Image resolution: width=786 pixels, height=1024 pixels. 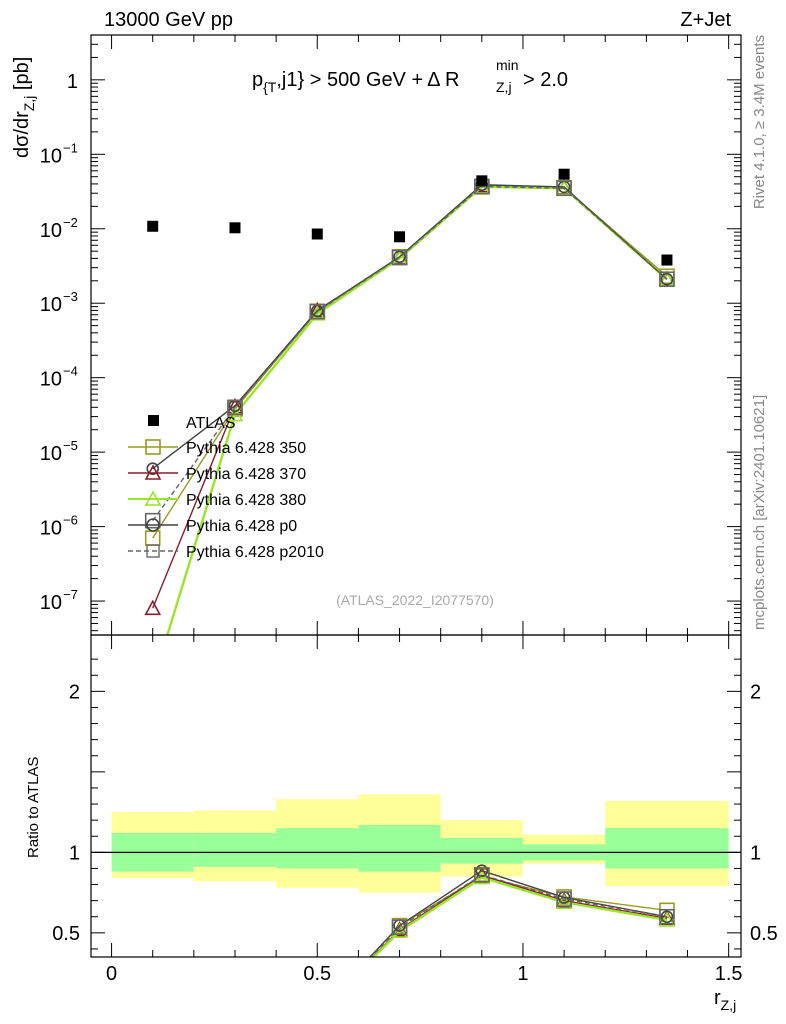 I want to click on ratio-line-p370, so click(x=519, y=915).